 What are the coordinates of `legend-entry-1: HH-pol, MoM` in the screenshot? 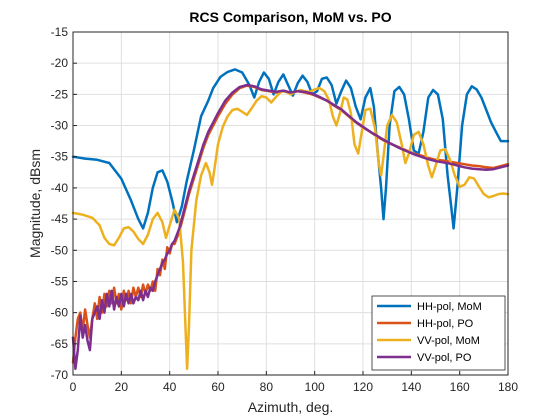 It's located at (449, 307).